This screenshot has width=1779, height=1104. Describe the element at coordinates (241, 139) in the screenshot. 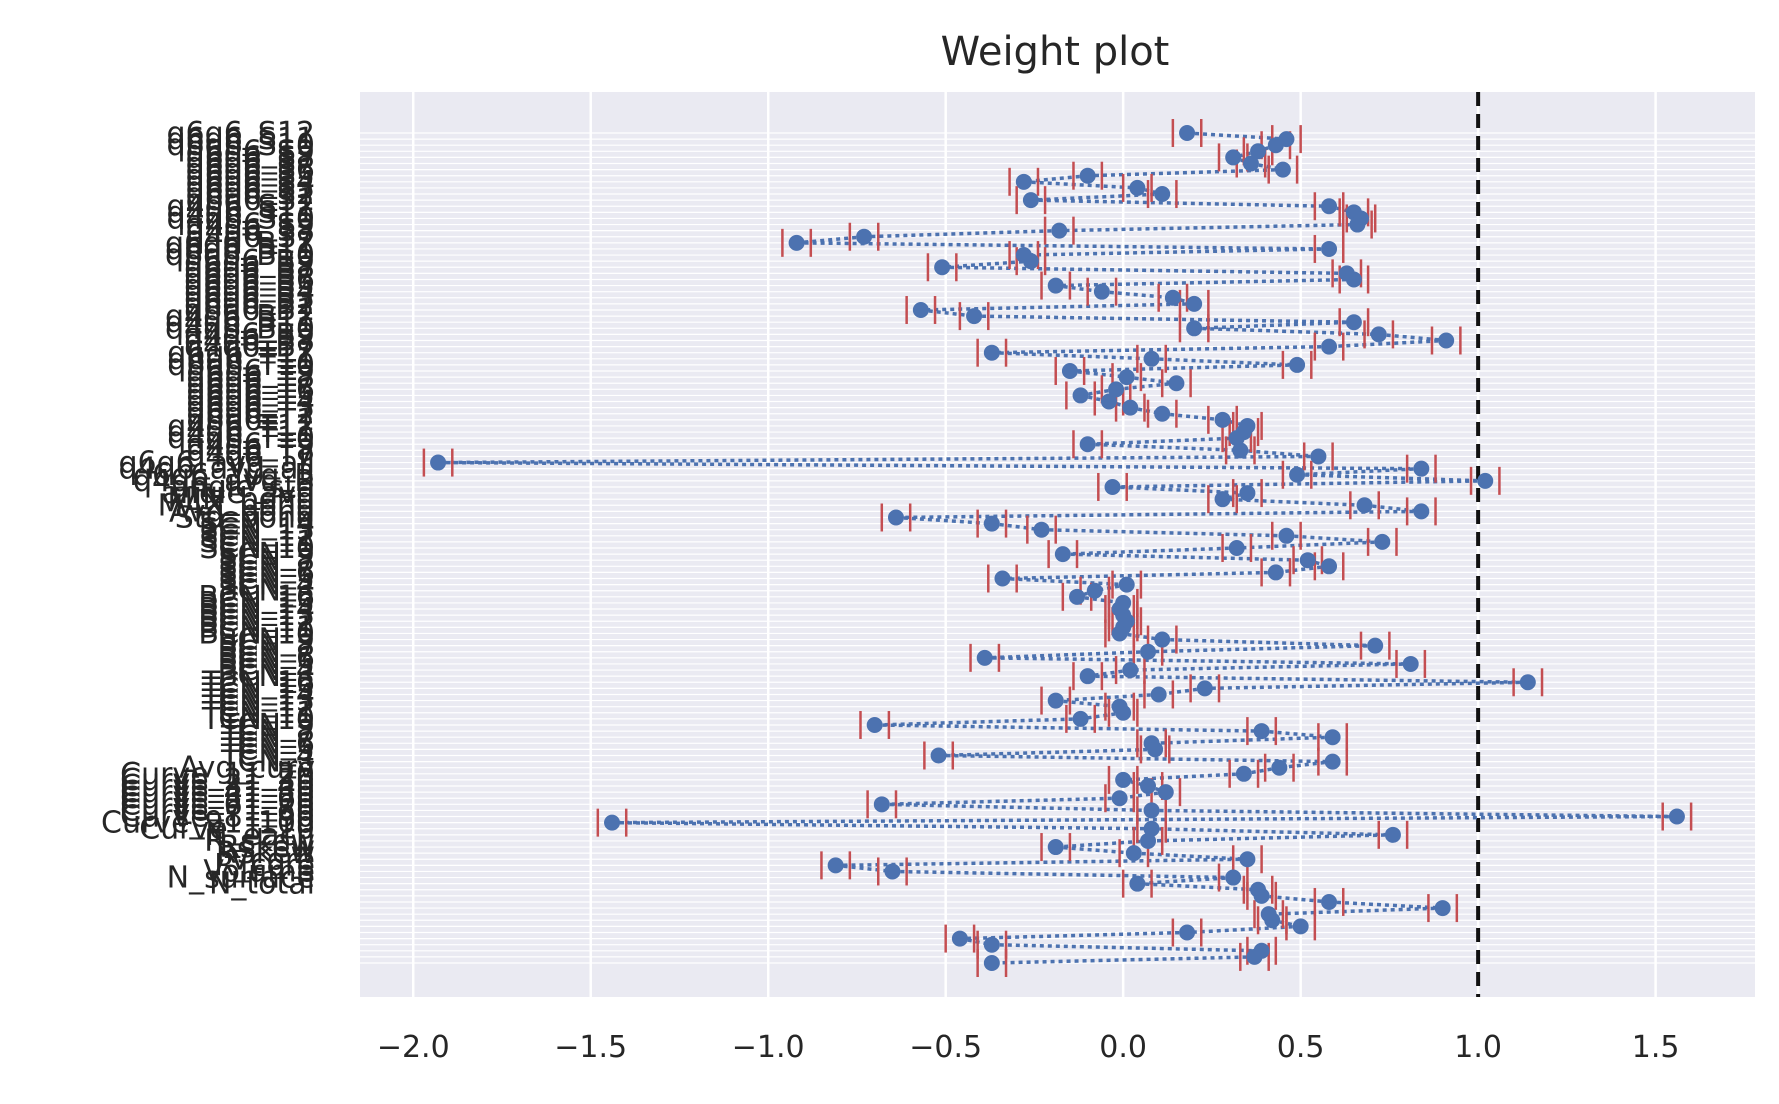

I see `y-tick-label: q6q6_S11` at that location.